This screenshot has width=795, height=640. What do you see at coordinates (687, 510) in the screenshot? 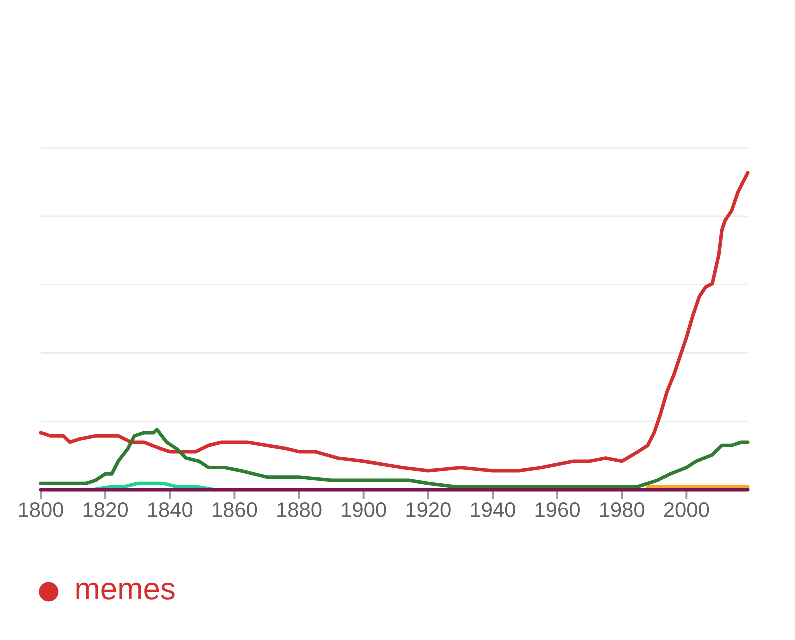
I see `x-tick-label: 2000` at bounding box center [687, 510].